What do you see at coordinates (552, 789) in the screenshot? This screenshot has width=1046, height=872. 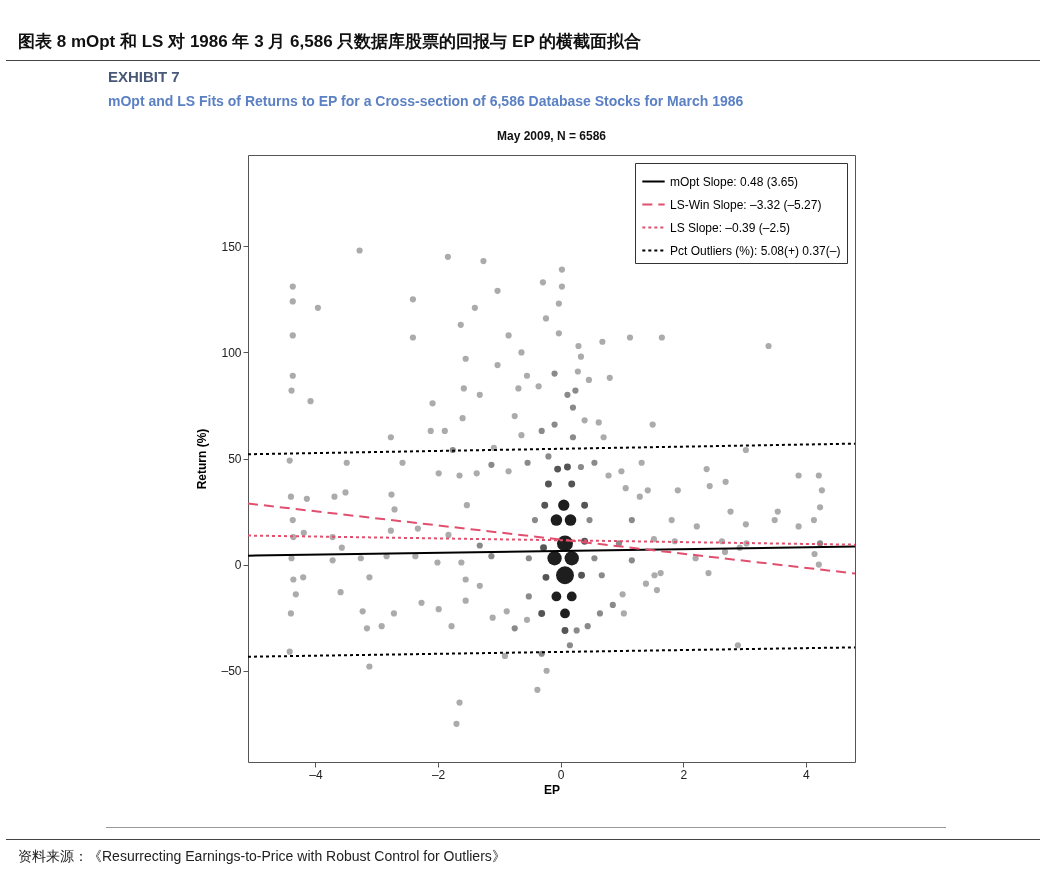 I see `x-axis-title: EP` at bounding box center [552, 789].